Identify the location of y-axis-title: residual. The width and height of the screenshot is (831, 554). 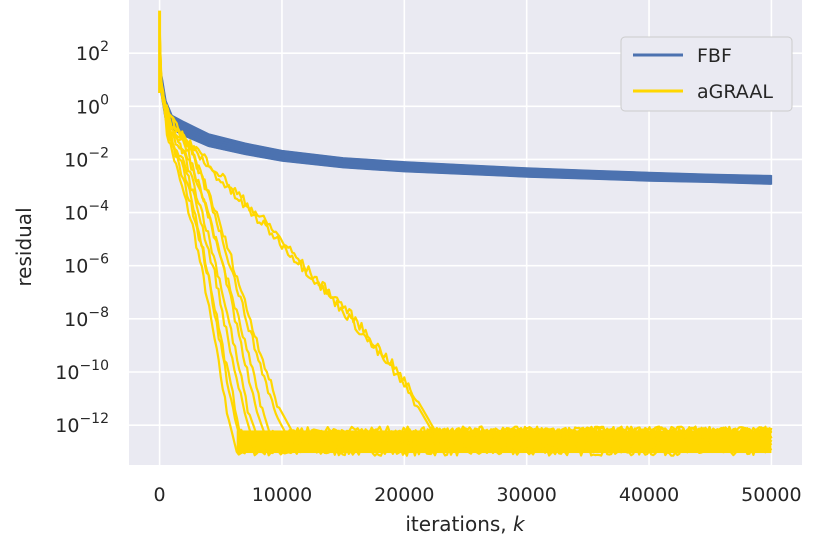
(24, 246).